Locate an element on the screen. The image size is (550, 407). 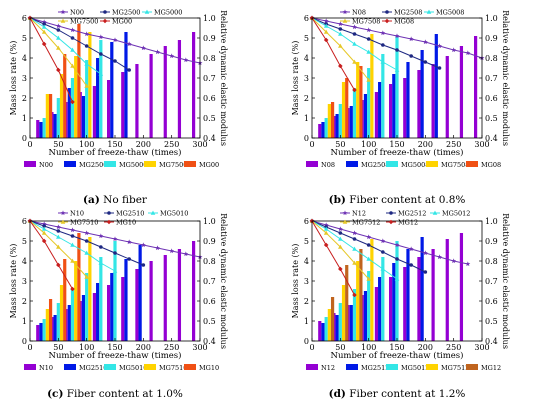
x-tick-label: 50 is located at coordinates (340, 347).